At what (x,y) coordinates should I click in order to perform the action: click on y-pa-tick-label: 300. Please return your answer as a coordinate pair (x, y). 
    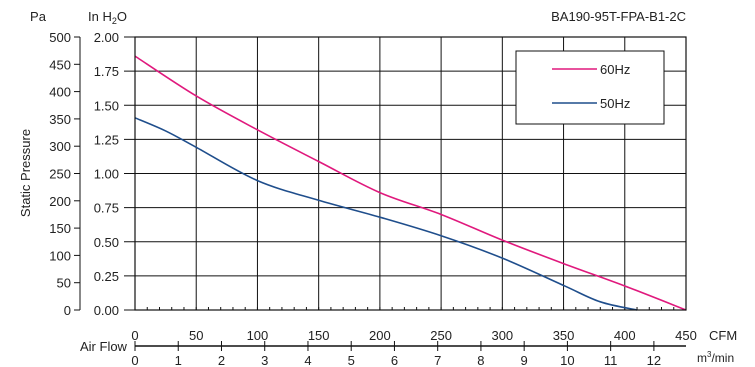
    Looking at the image, I should click on (60, 146).